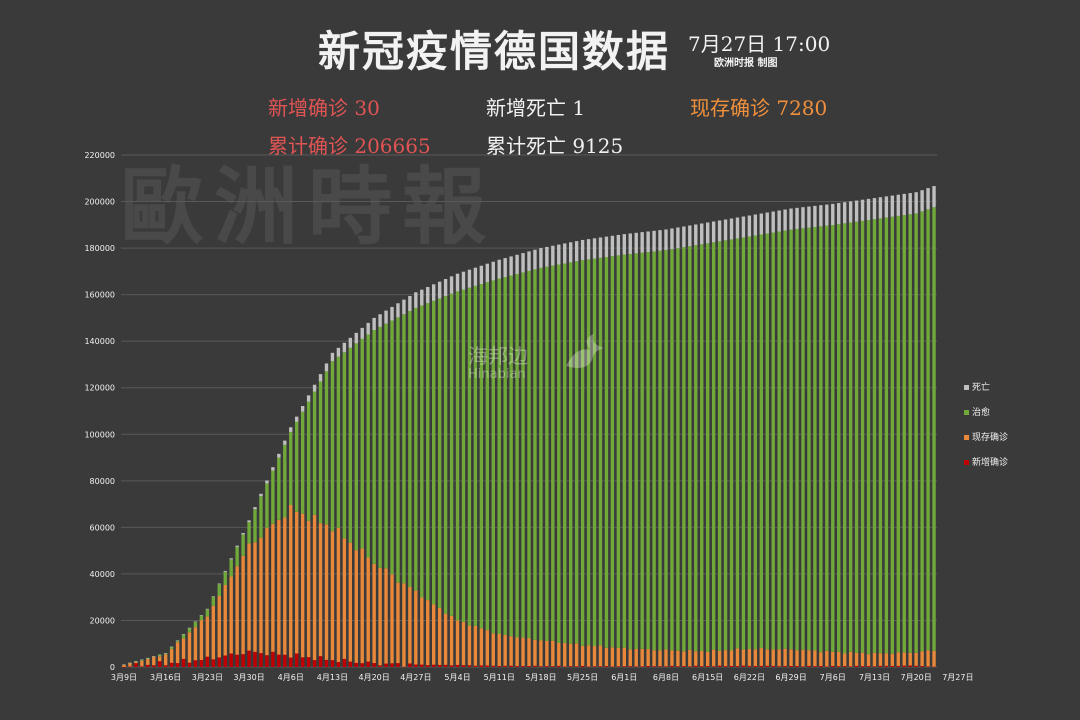  Describe the element at coordinates (966, 387) in the screenshot. I see `legend-swatch-deaths` at that location.